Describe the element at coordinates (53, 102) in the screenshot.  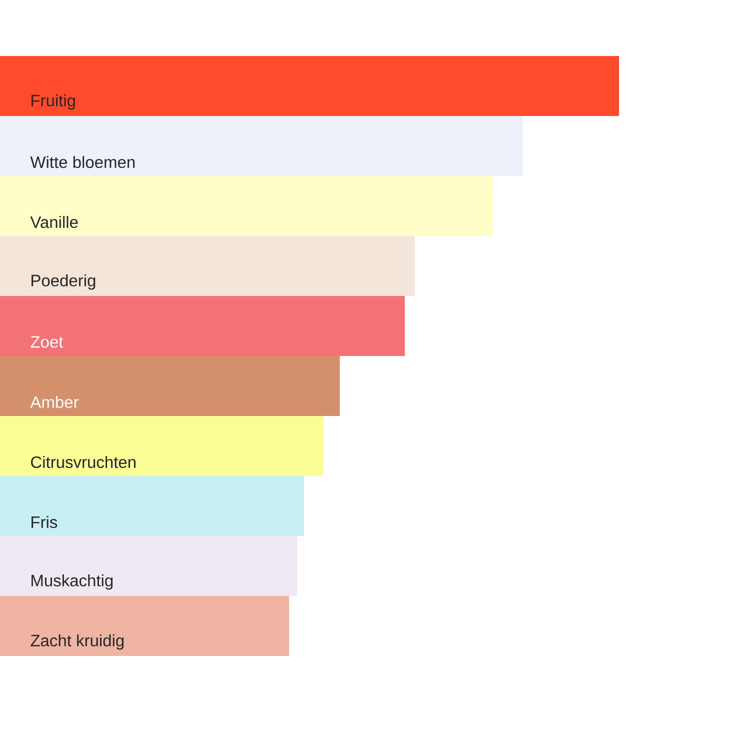
I see `y-tick-label: Fruitig` at that location.